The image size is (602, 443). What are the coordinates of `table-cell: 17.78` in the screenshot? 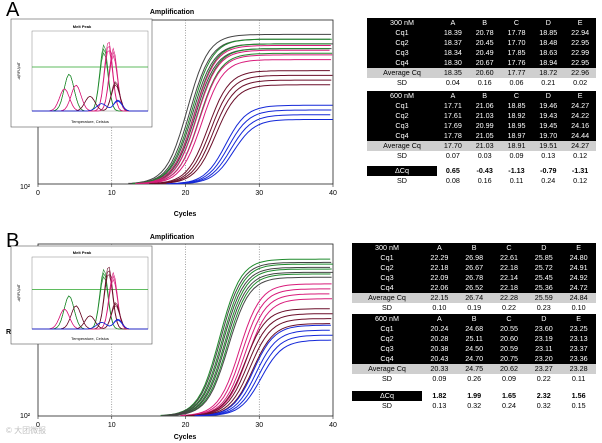 It's located at (453, 136).